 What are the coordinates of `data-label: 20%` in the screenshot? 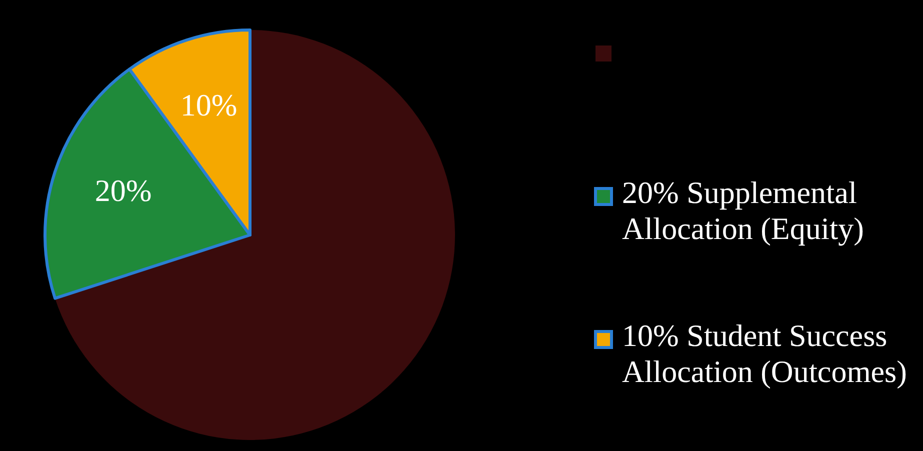 It's located at (123, 190).